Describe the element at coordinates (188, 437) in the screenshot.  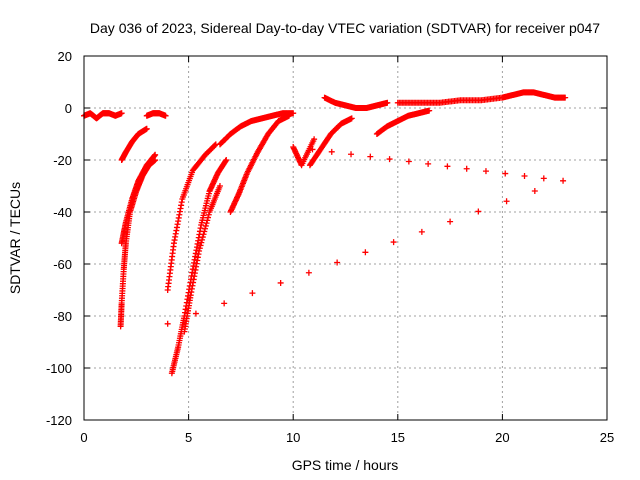
I see `x-tick-label: 5` at that location.